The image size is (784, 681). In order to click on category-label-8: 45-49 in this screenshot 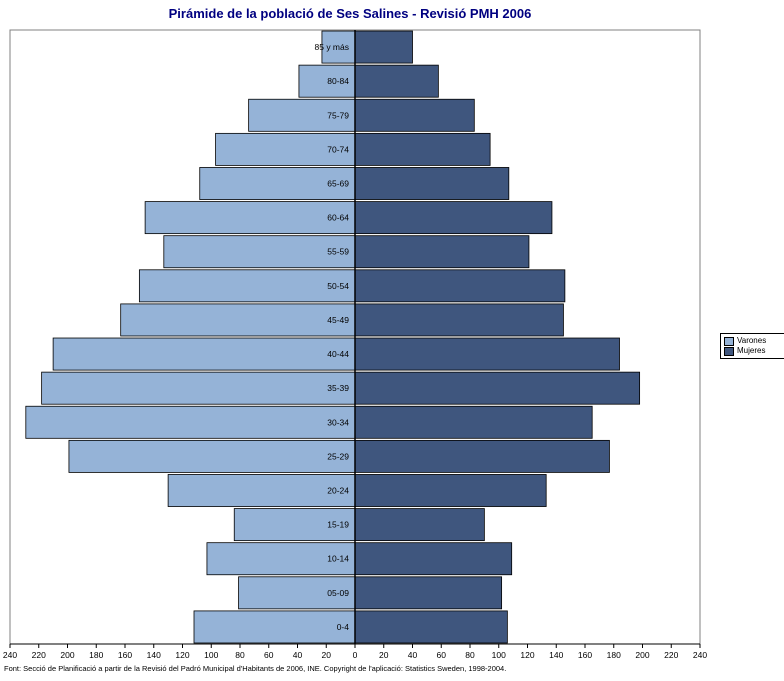, I will do `click(338, 320)`.